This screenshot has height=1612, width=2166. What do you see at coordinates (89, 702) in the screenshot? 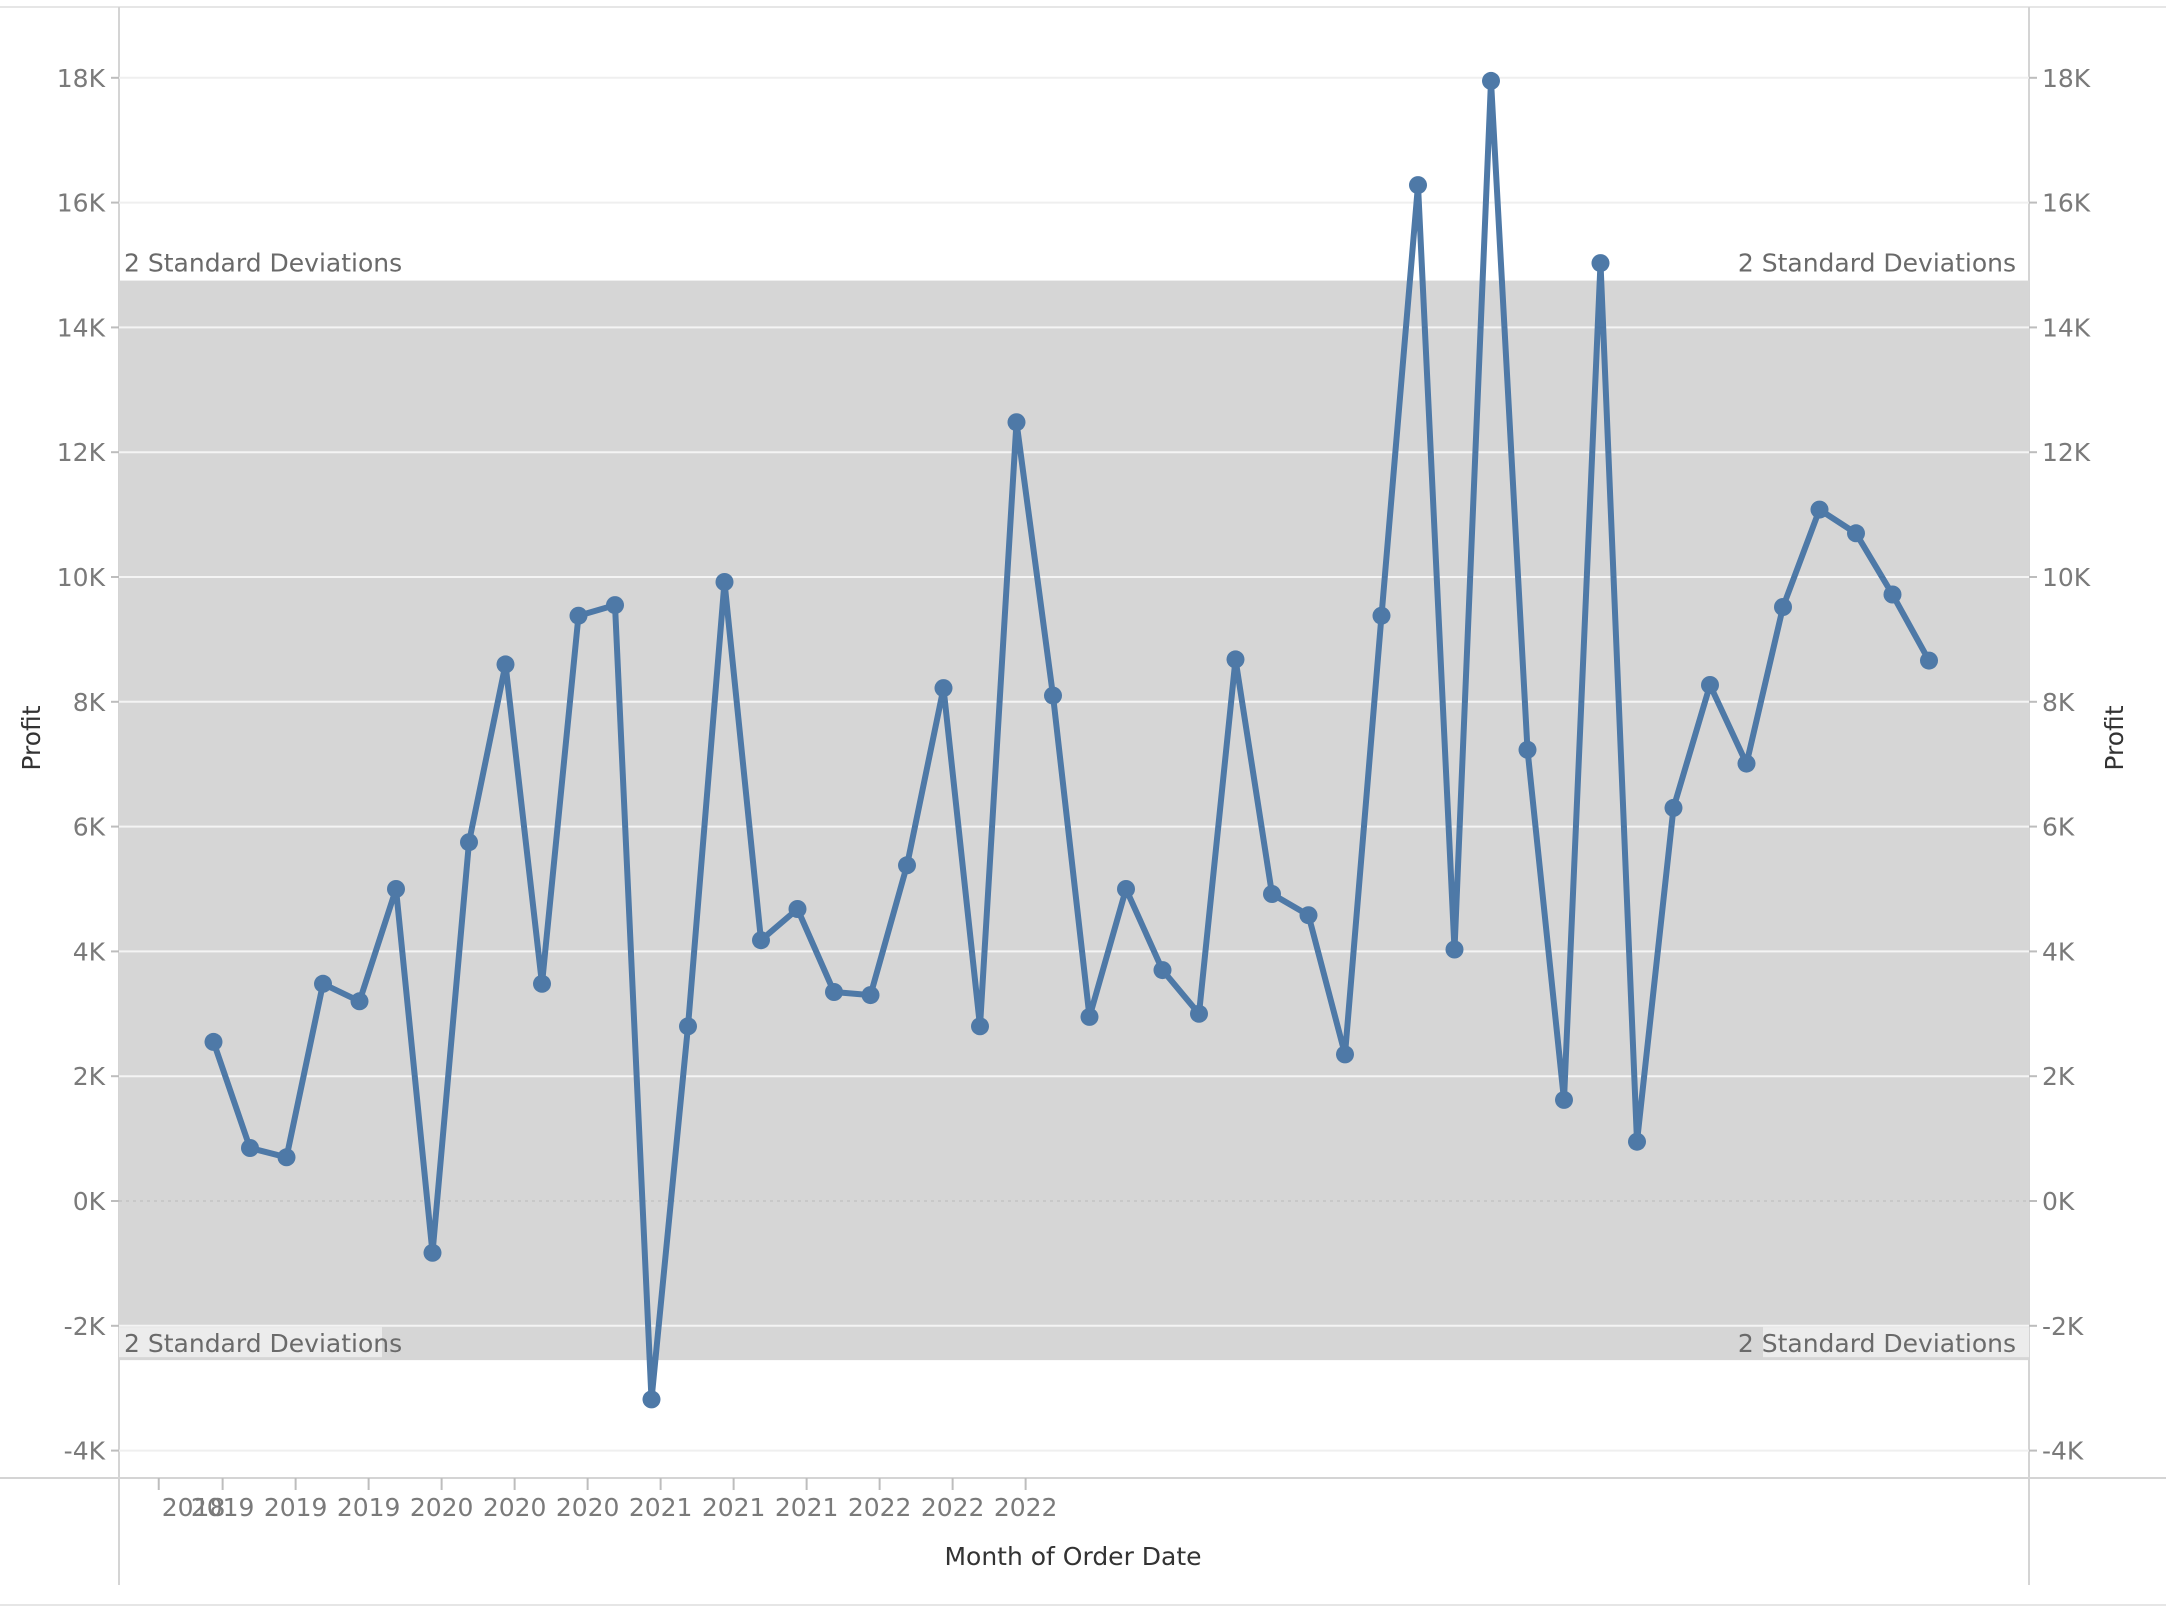
I see `y-tick-label-left: 8K` at bounding box center [89, 702].